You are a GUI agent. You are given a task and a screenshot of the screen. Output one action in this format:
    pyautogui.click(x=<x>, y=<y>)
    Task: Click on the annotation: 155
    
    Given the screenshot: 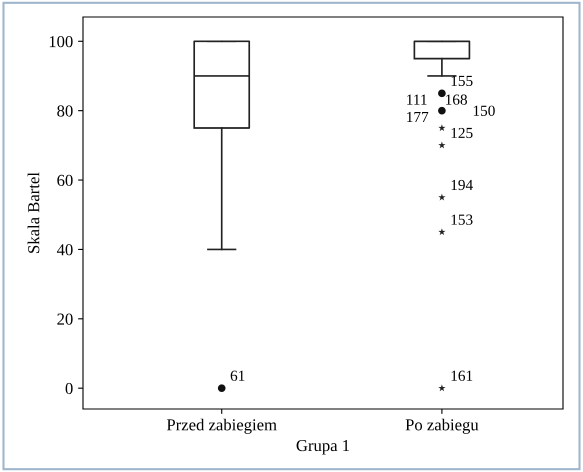 What is the action you would take?
    pyautogui.click(x=462, y=81)
    